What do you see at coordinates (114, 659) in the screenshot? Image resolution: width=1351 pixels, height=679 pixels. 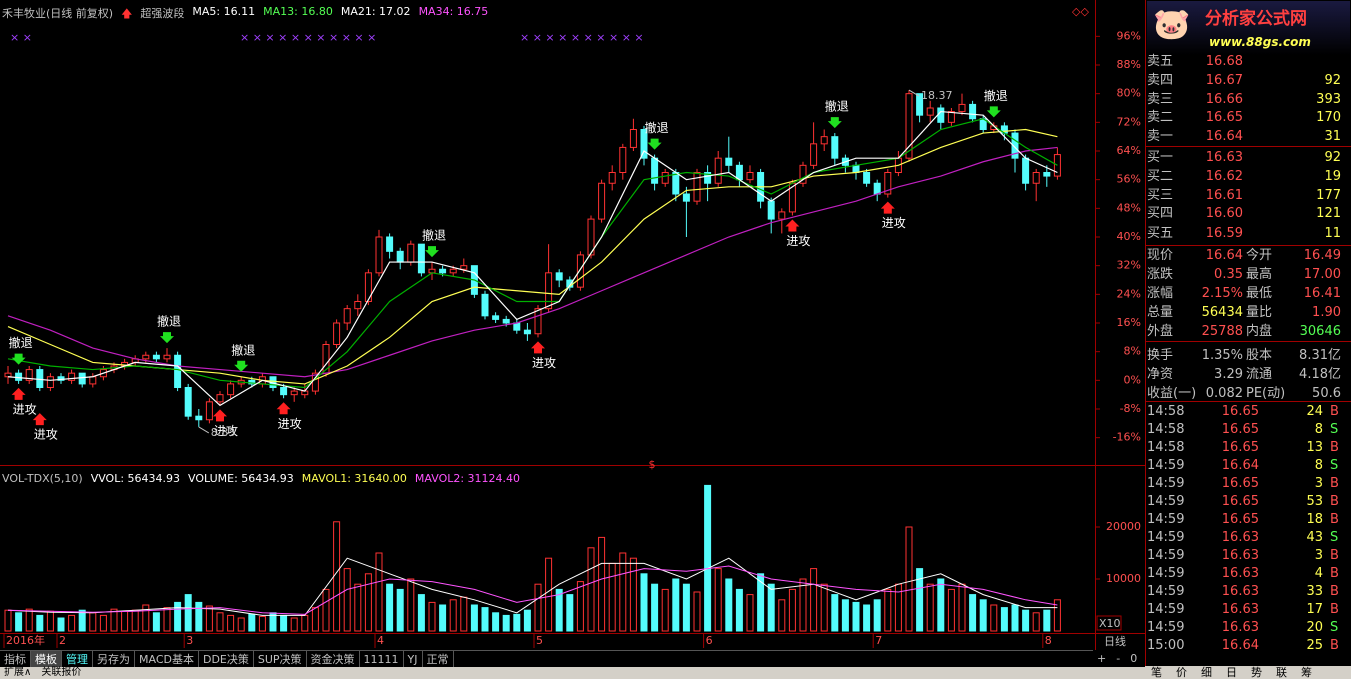 I see `toolbar-tab: 另存为` at bounding box center [114, 659].